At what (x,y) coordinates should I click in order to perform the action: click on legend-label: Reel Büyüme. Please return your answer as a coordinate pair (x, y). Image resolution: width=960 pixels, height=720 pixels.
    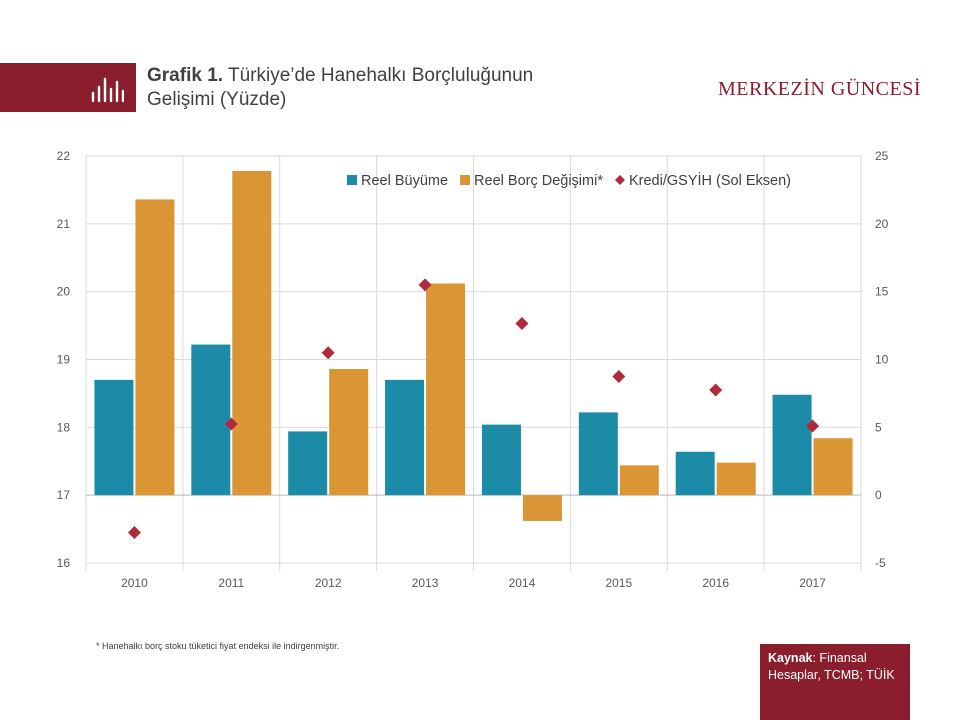
    Looking at the image, I should click on (404, 181).